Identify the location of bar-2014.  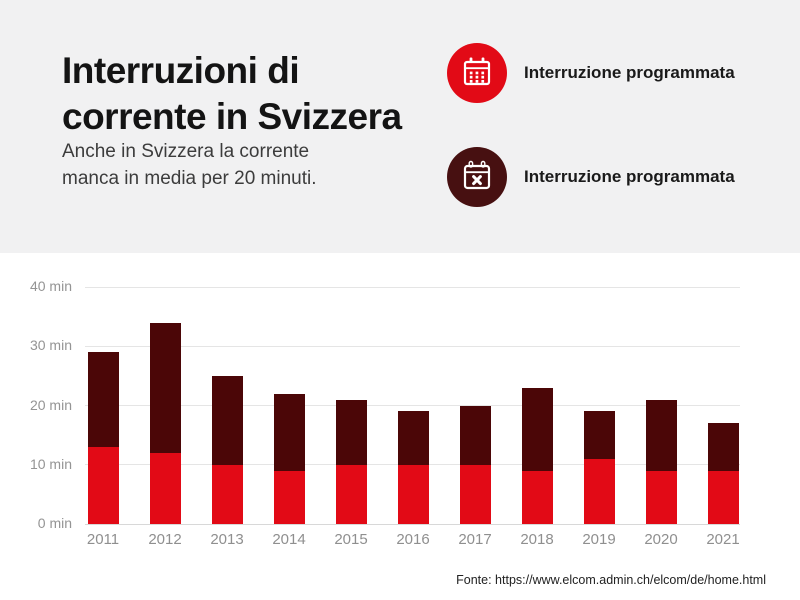
(289, 458).